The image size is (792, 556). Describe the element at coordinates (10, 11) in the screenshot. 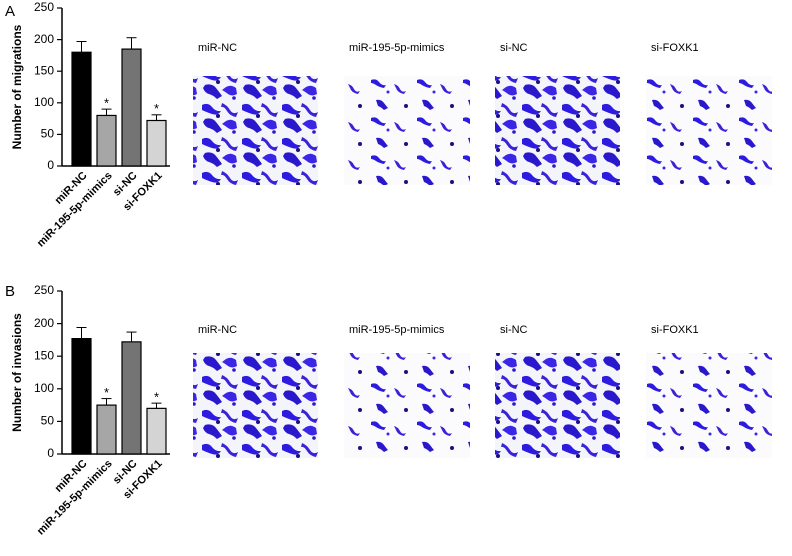

I see `panel-label: A` at that location.